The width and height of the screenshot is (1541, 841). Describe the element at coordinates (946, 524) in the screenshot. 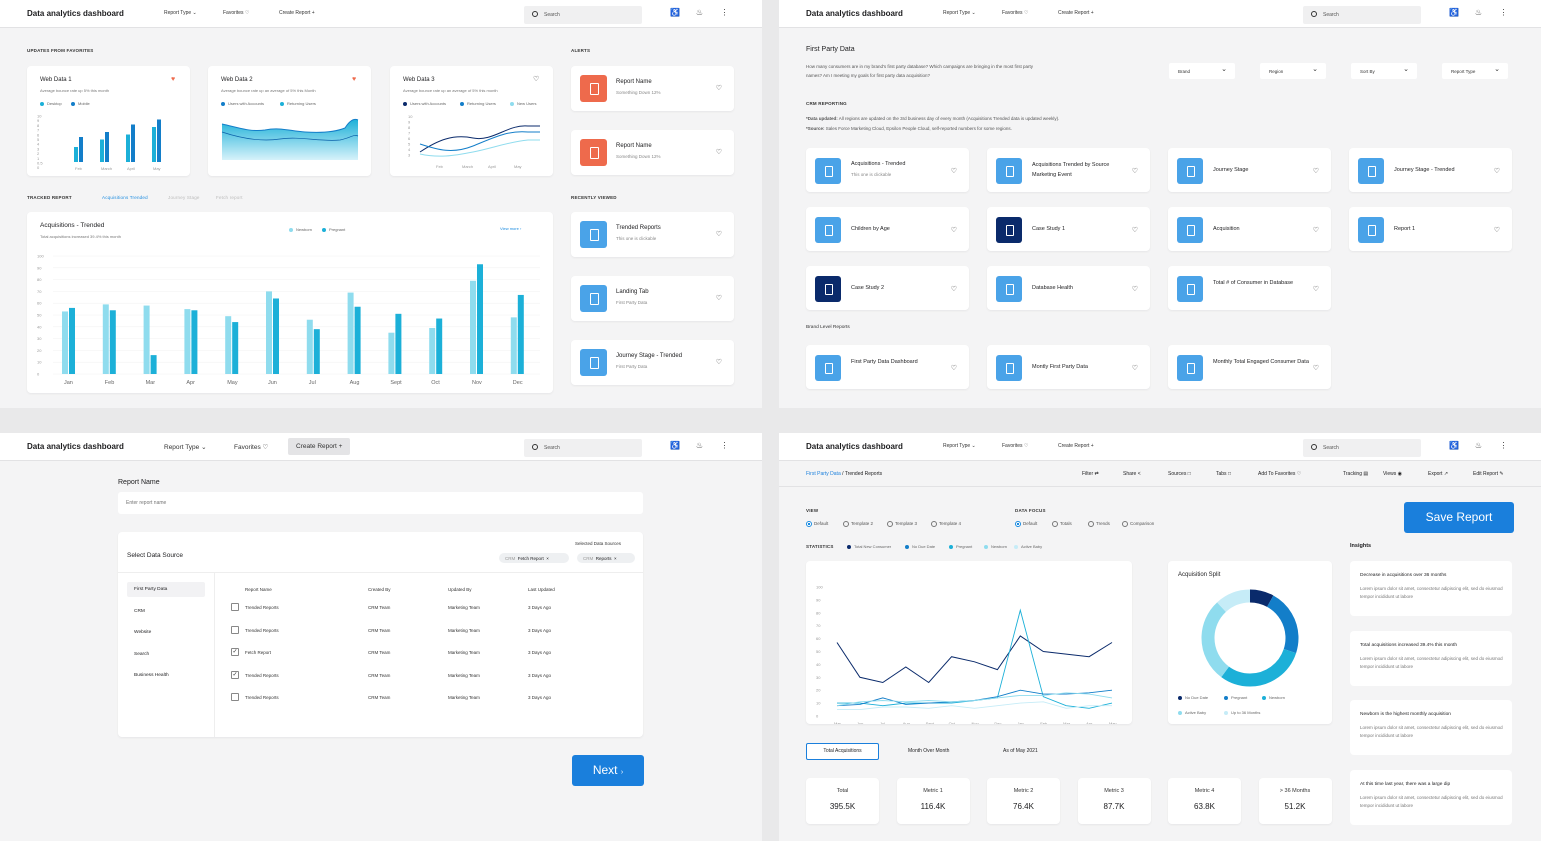

I see `view-option: Template 4` at that location.